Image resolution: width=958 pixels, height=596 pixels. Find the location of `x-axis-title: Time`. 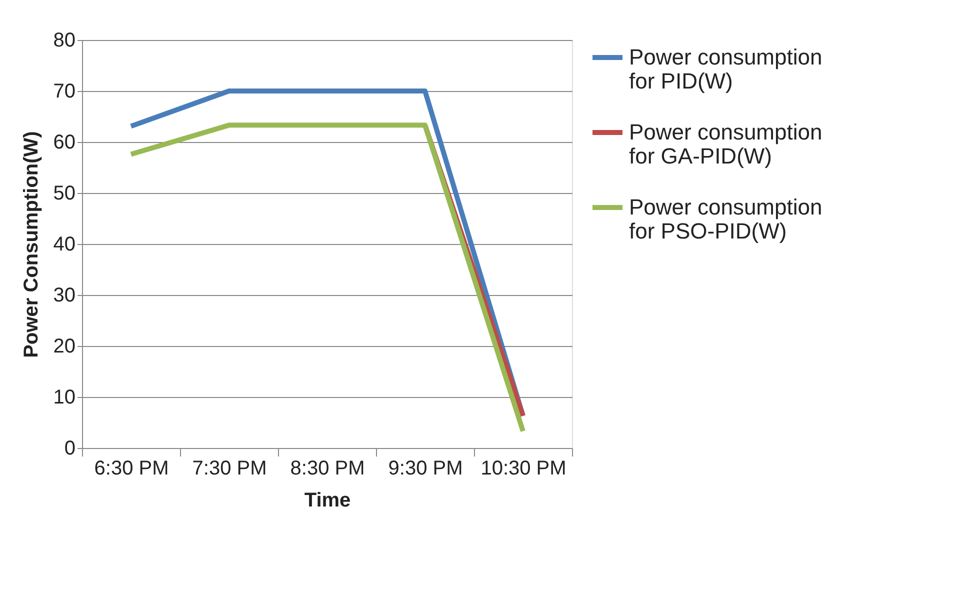

x-axis-title: Time is located at coordinates (327, 501).